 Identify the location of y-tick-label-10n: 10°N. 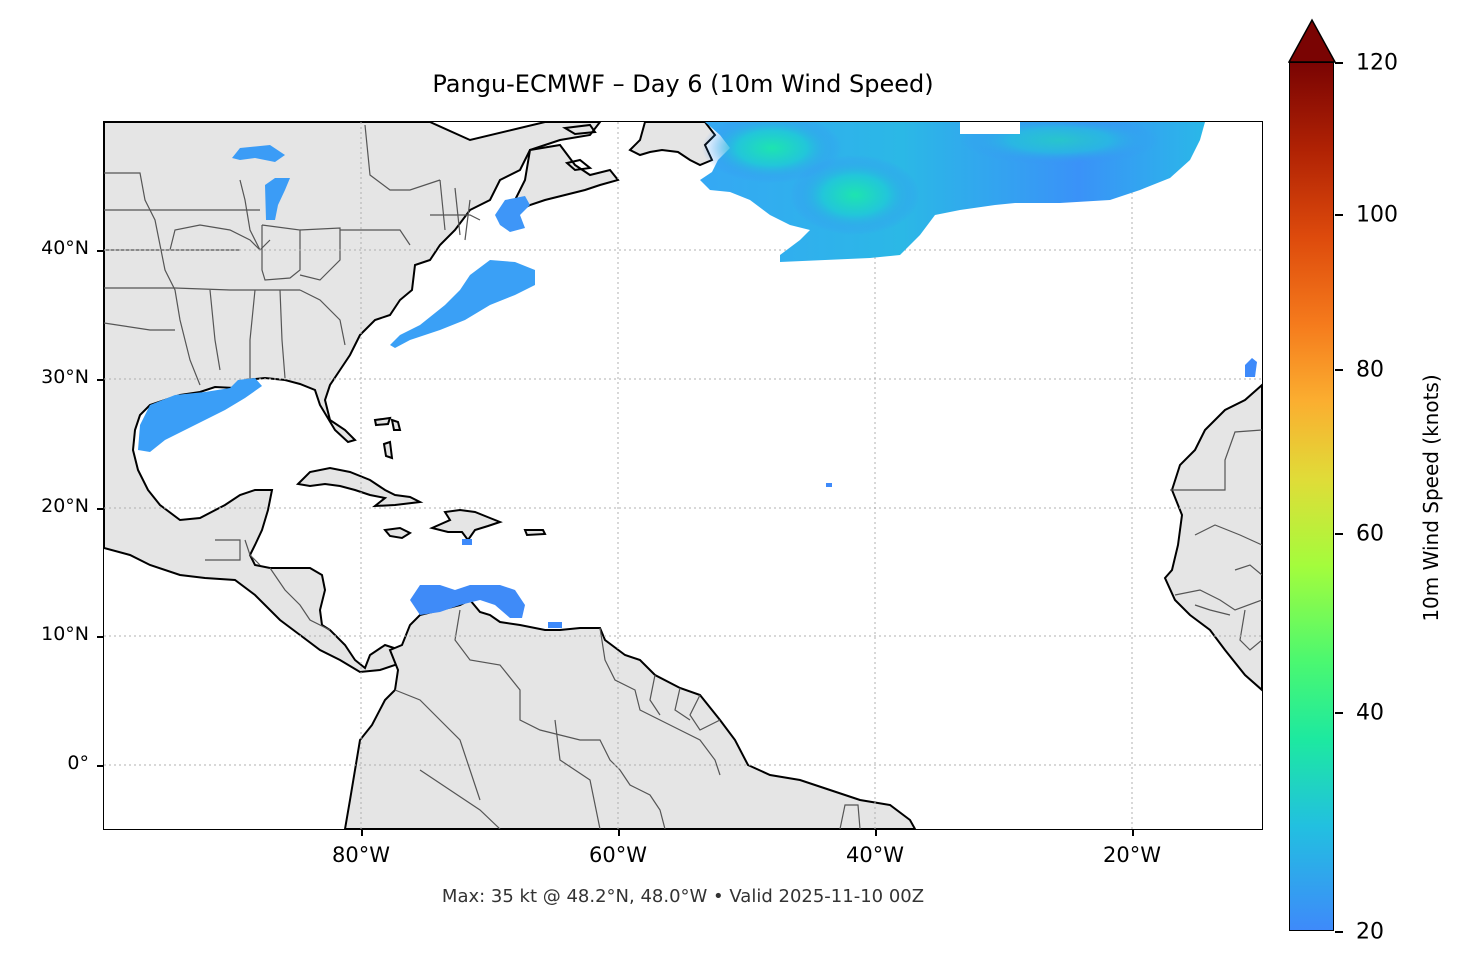
(65, 634).